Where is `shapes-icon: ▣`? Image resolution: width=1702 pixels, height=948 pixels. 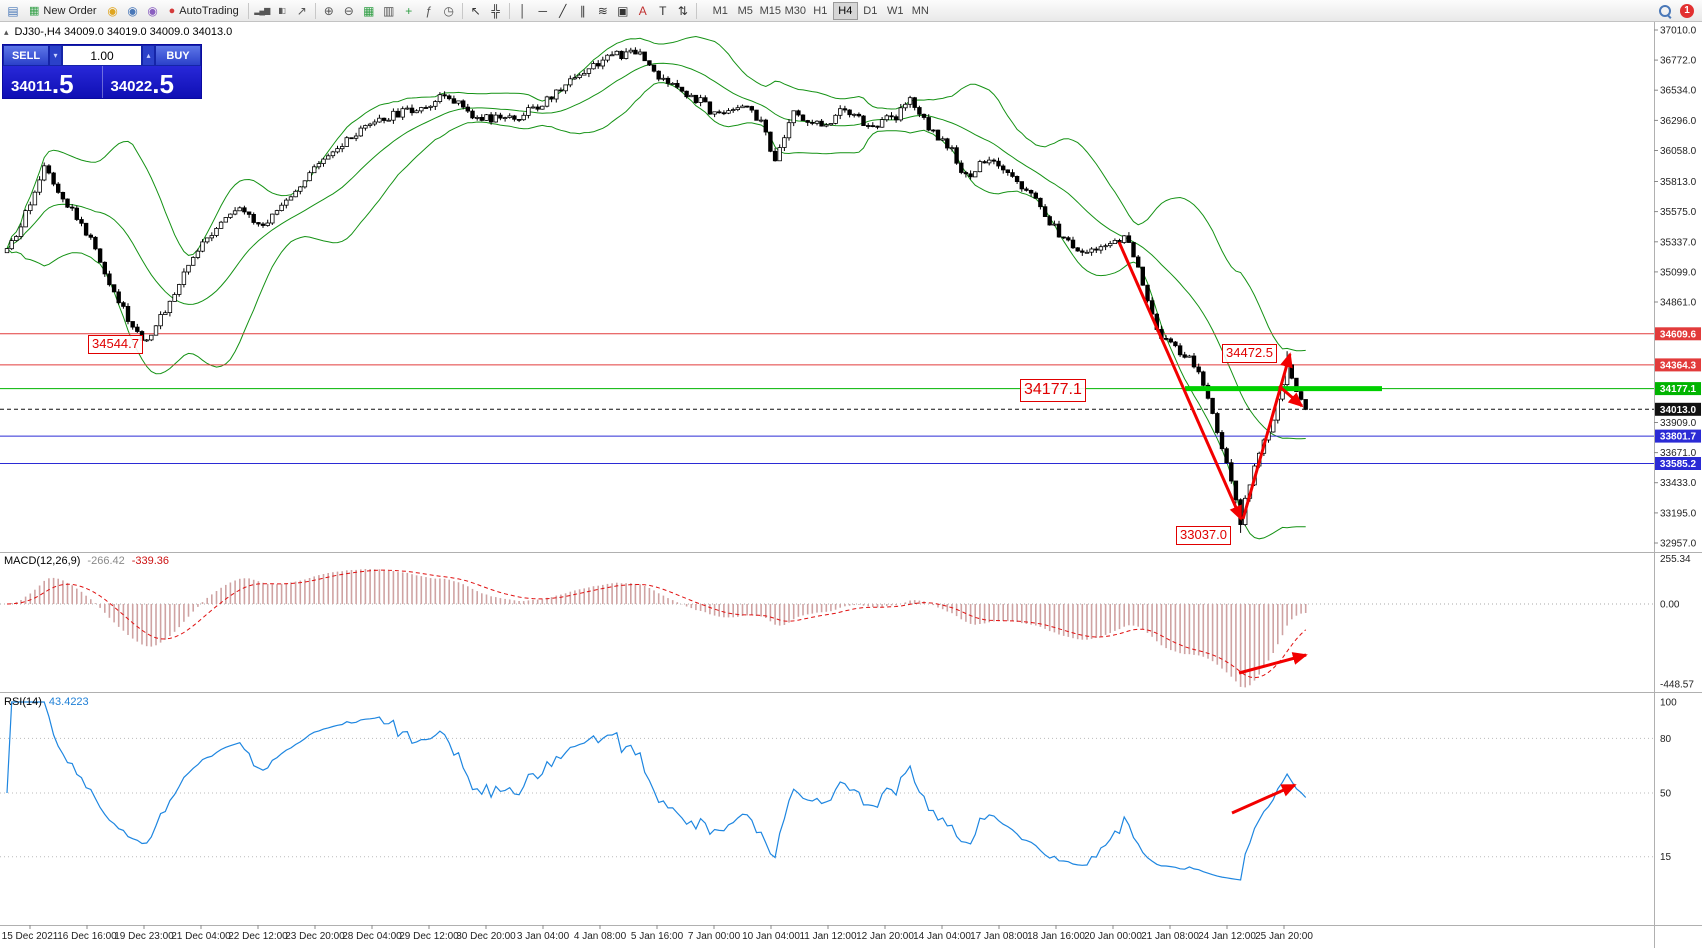 shapes-icon: ▣ is located at coordinates (623, 10).